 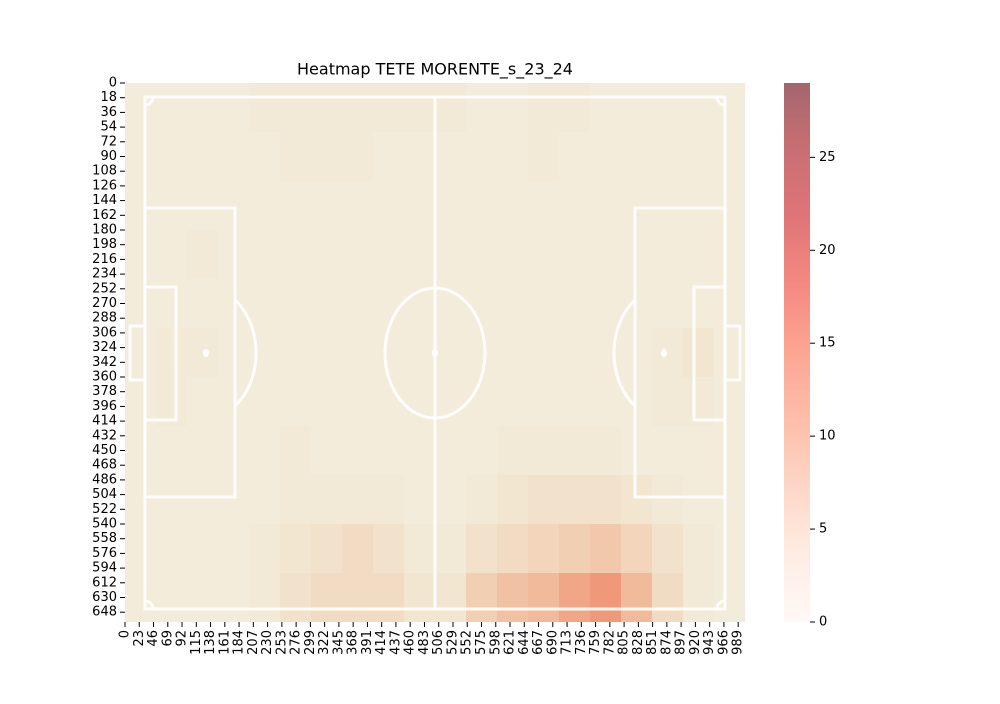 I want to click on x-tick-label: 92, so click(x=182, y=638).